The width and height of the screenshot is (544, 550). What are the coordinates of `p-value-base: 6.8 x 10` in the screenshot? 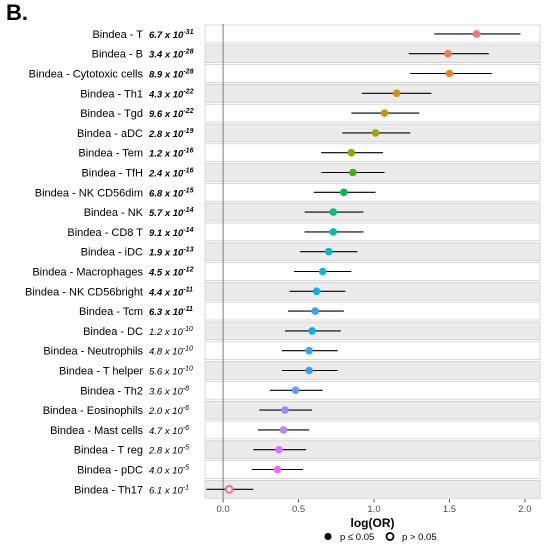 It's located at (166, 193).